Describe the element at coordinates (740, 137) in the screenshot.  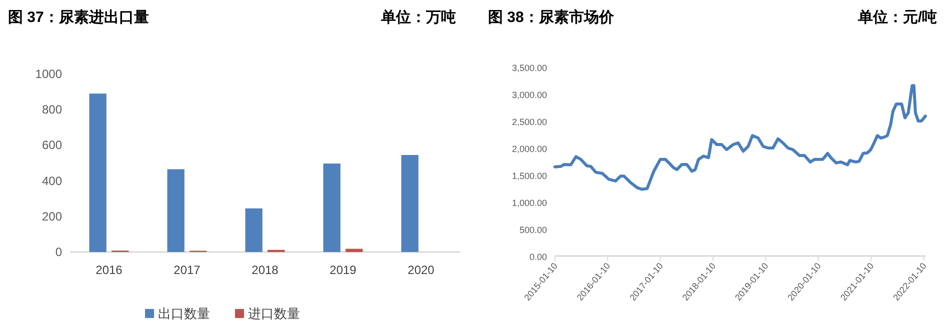
I see `line-series` at that location.